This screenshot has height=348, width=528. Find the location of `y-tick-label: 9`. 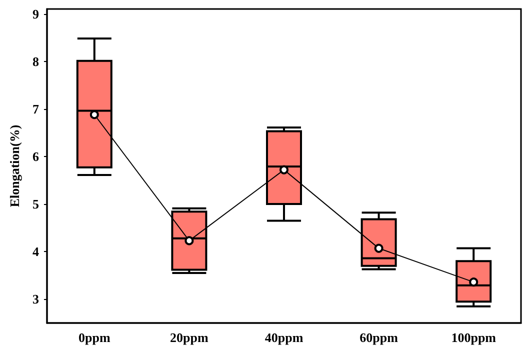

y-tick-label: 9 is located at coordinates (36, 14).